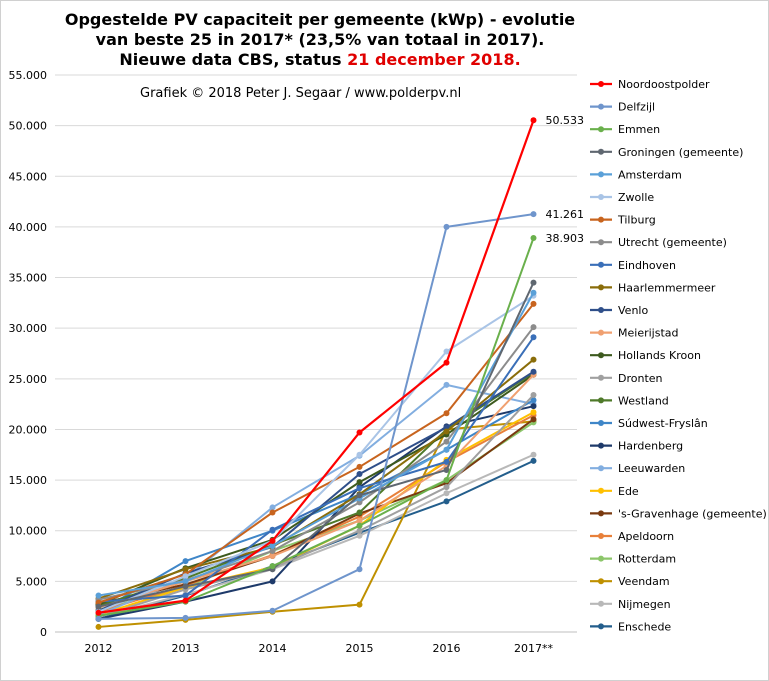 The image size is (769, 681). Describe the element at coordinates (533, 648) in the screenshot. I see `x-tick-label: 2017**` at that location.